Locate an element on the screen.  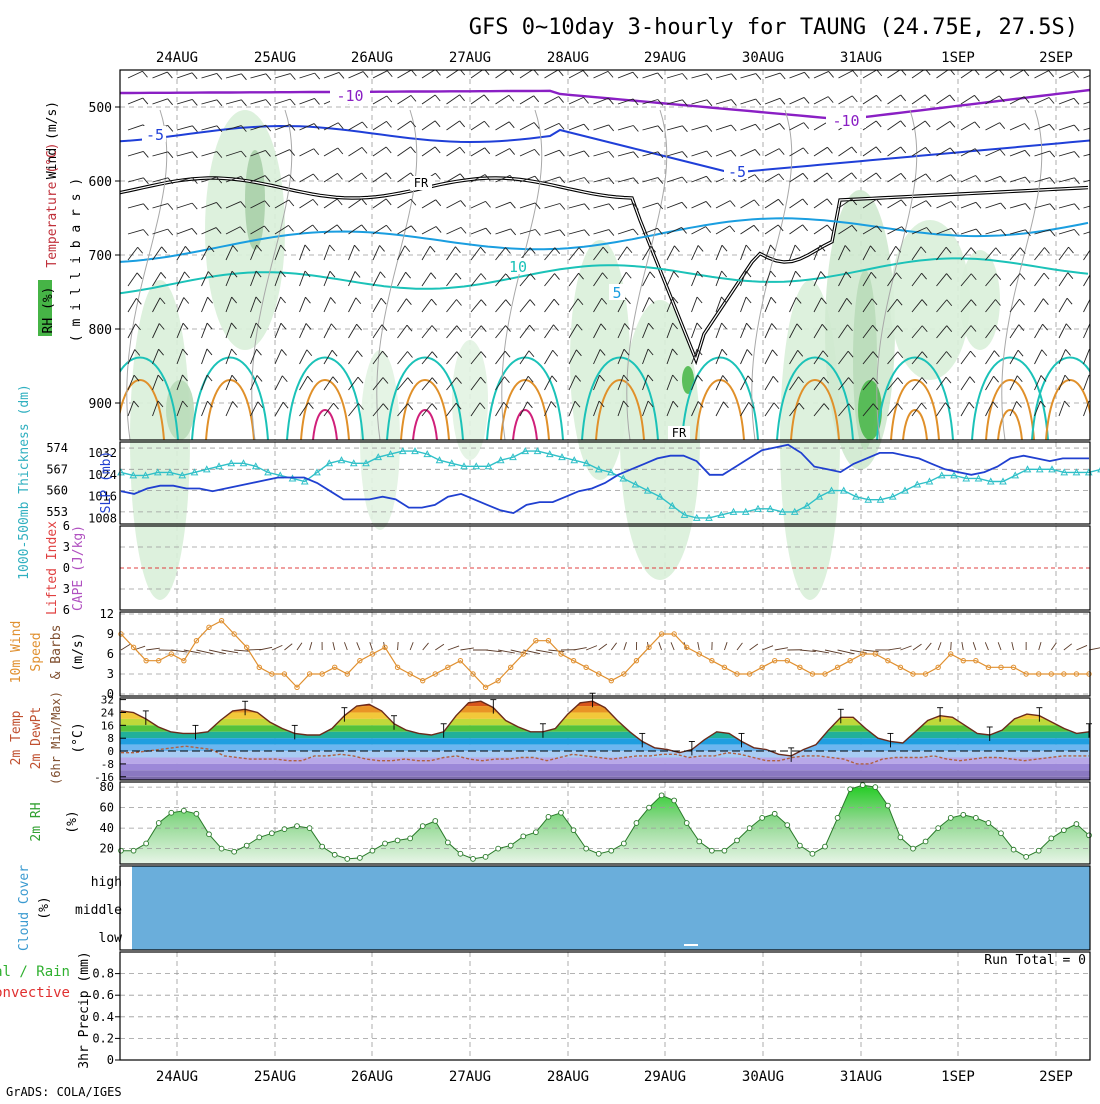
p2-ylabel-slp: SLP (mb) is located at coordinates (106, 482).